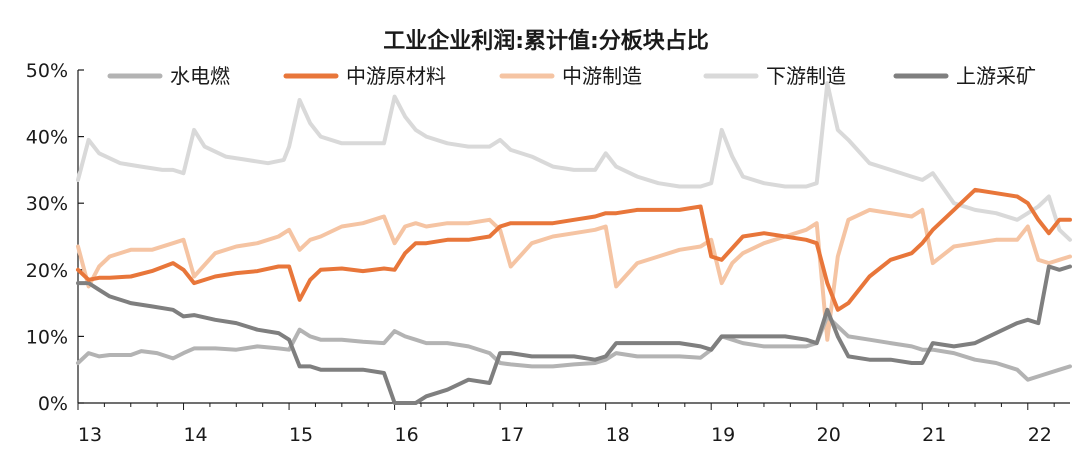 This screenshot has height=469, width=1092. I want to click on y-tick-label: 0%, so click(53, 404).